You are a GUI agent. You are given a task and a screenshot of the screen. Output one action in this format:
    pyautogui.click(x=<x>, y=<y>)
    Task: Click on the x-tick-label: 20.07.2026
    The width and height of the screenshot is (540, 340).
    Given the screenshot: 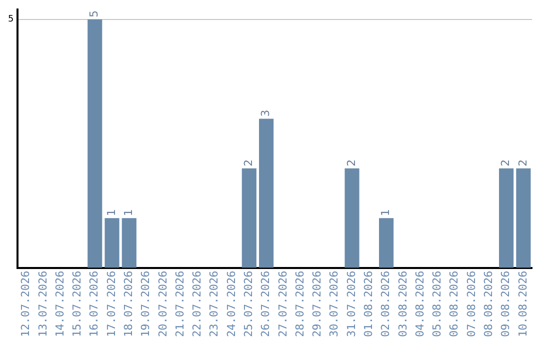 What is the action you would take?
    pyautogui.click(x=163, y=304)
    